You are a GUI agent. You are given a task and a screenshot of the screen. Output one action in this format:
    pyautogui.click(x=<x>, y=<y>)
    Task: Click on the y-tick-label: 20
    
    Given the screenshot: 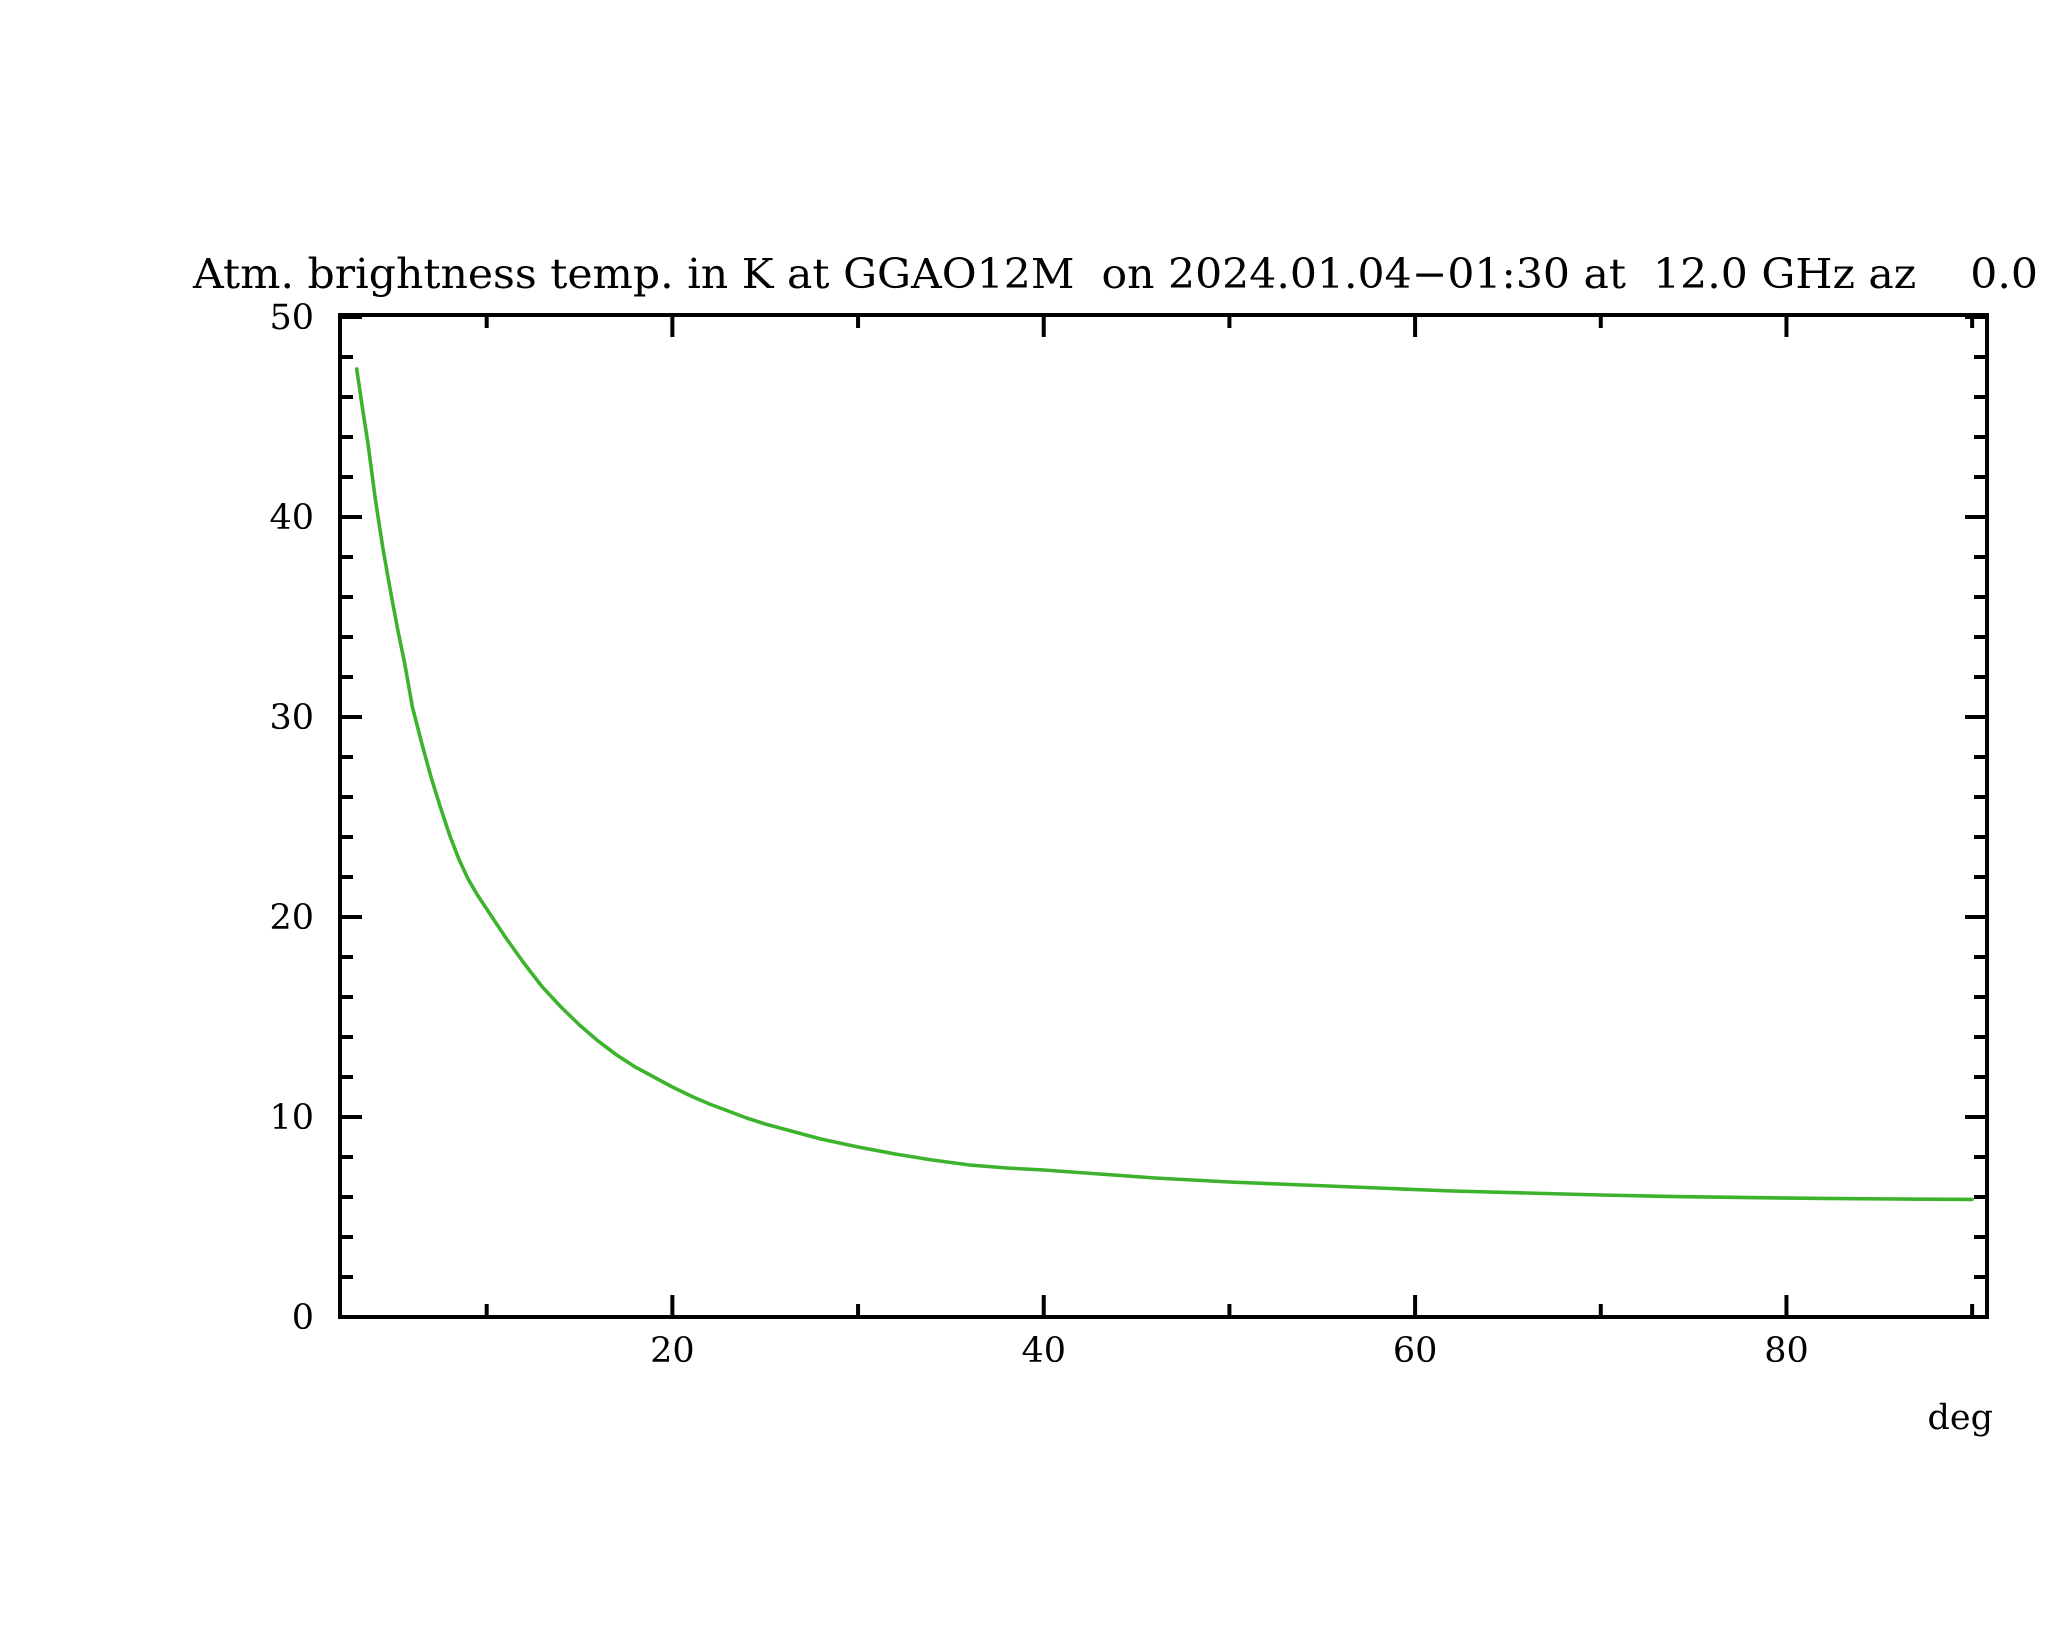 What is the action you would take?
    pyautogui.click(x=291, y=918)
    